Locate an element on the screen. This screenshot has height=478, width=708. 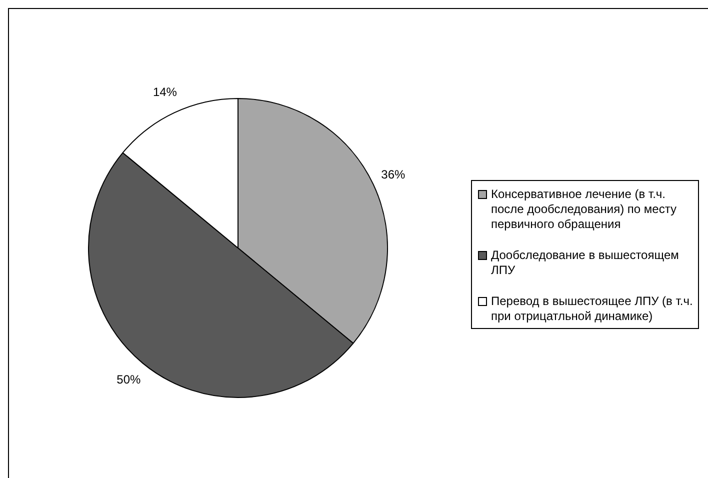
data-label: 36% is located at coordinates (393, 174).